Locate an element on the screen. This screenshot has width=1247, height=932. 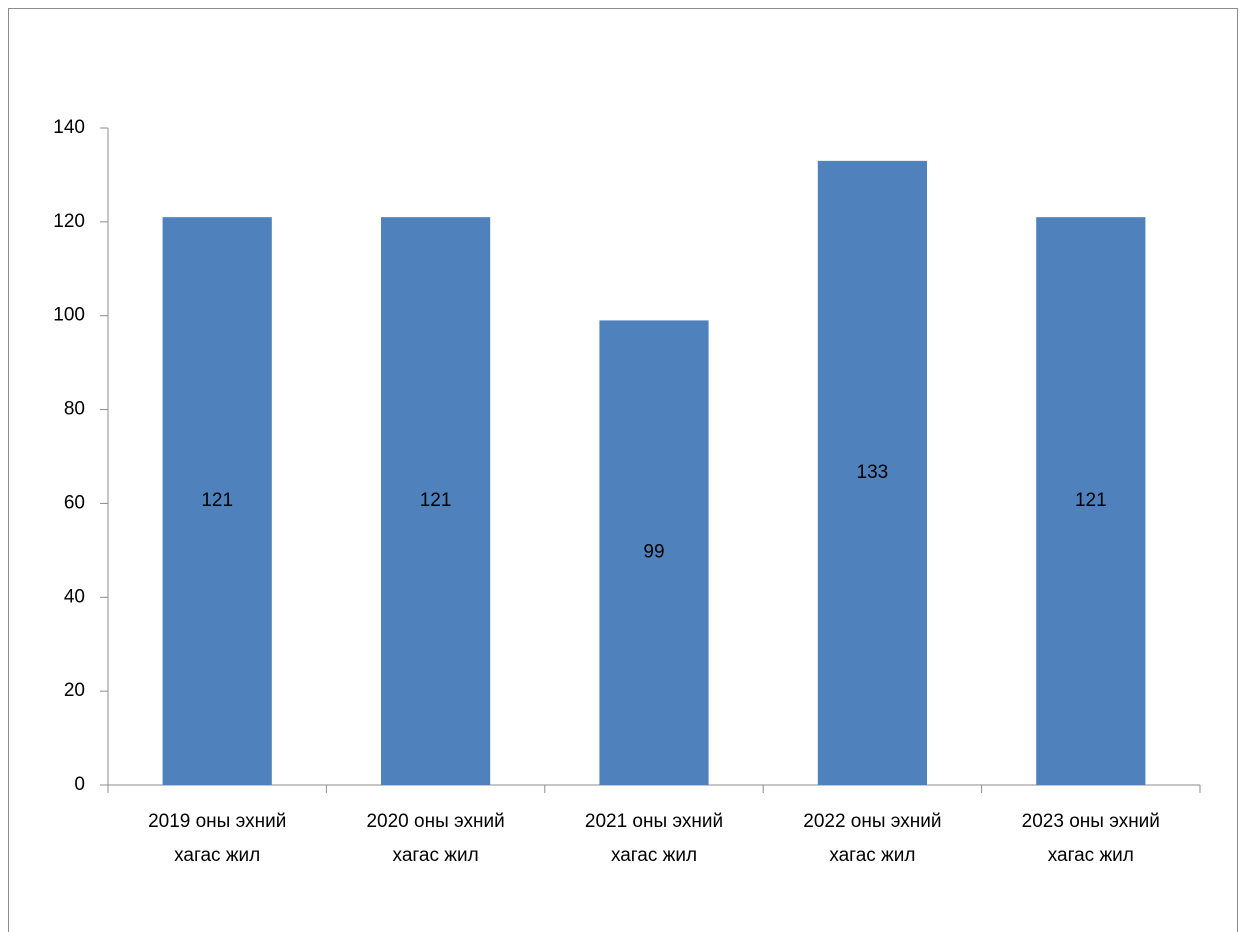
y-tick-label: 80 is located at coordinates (74, 409).